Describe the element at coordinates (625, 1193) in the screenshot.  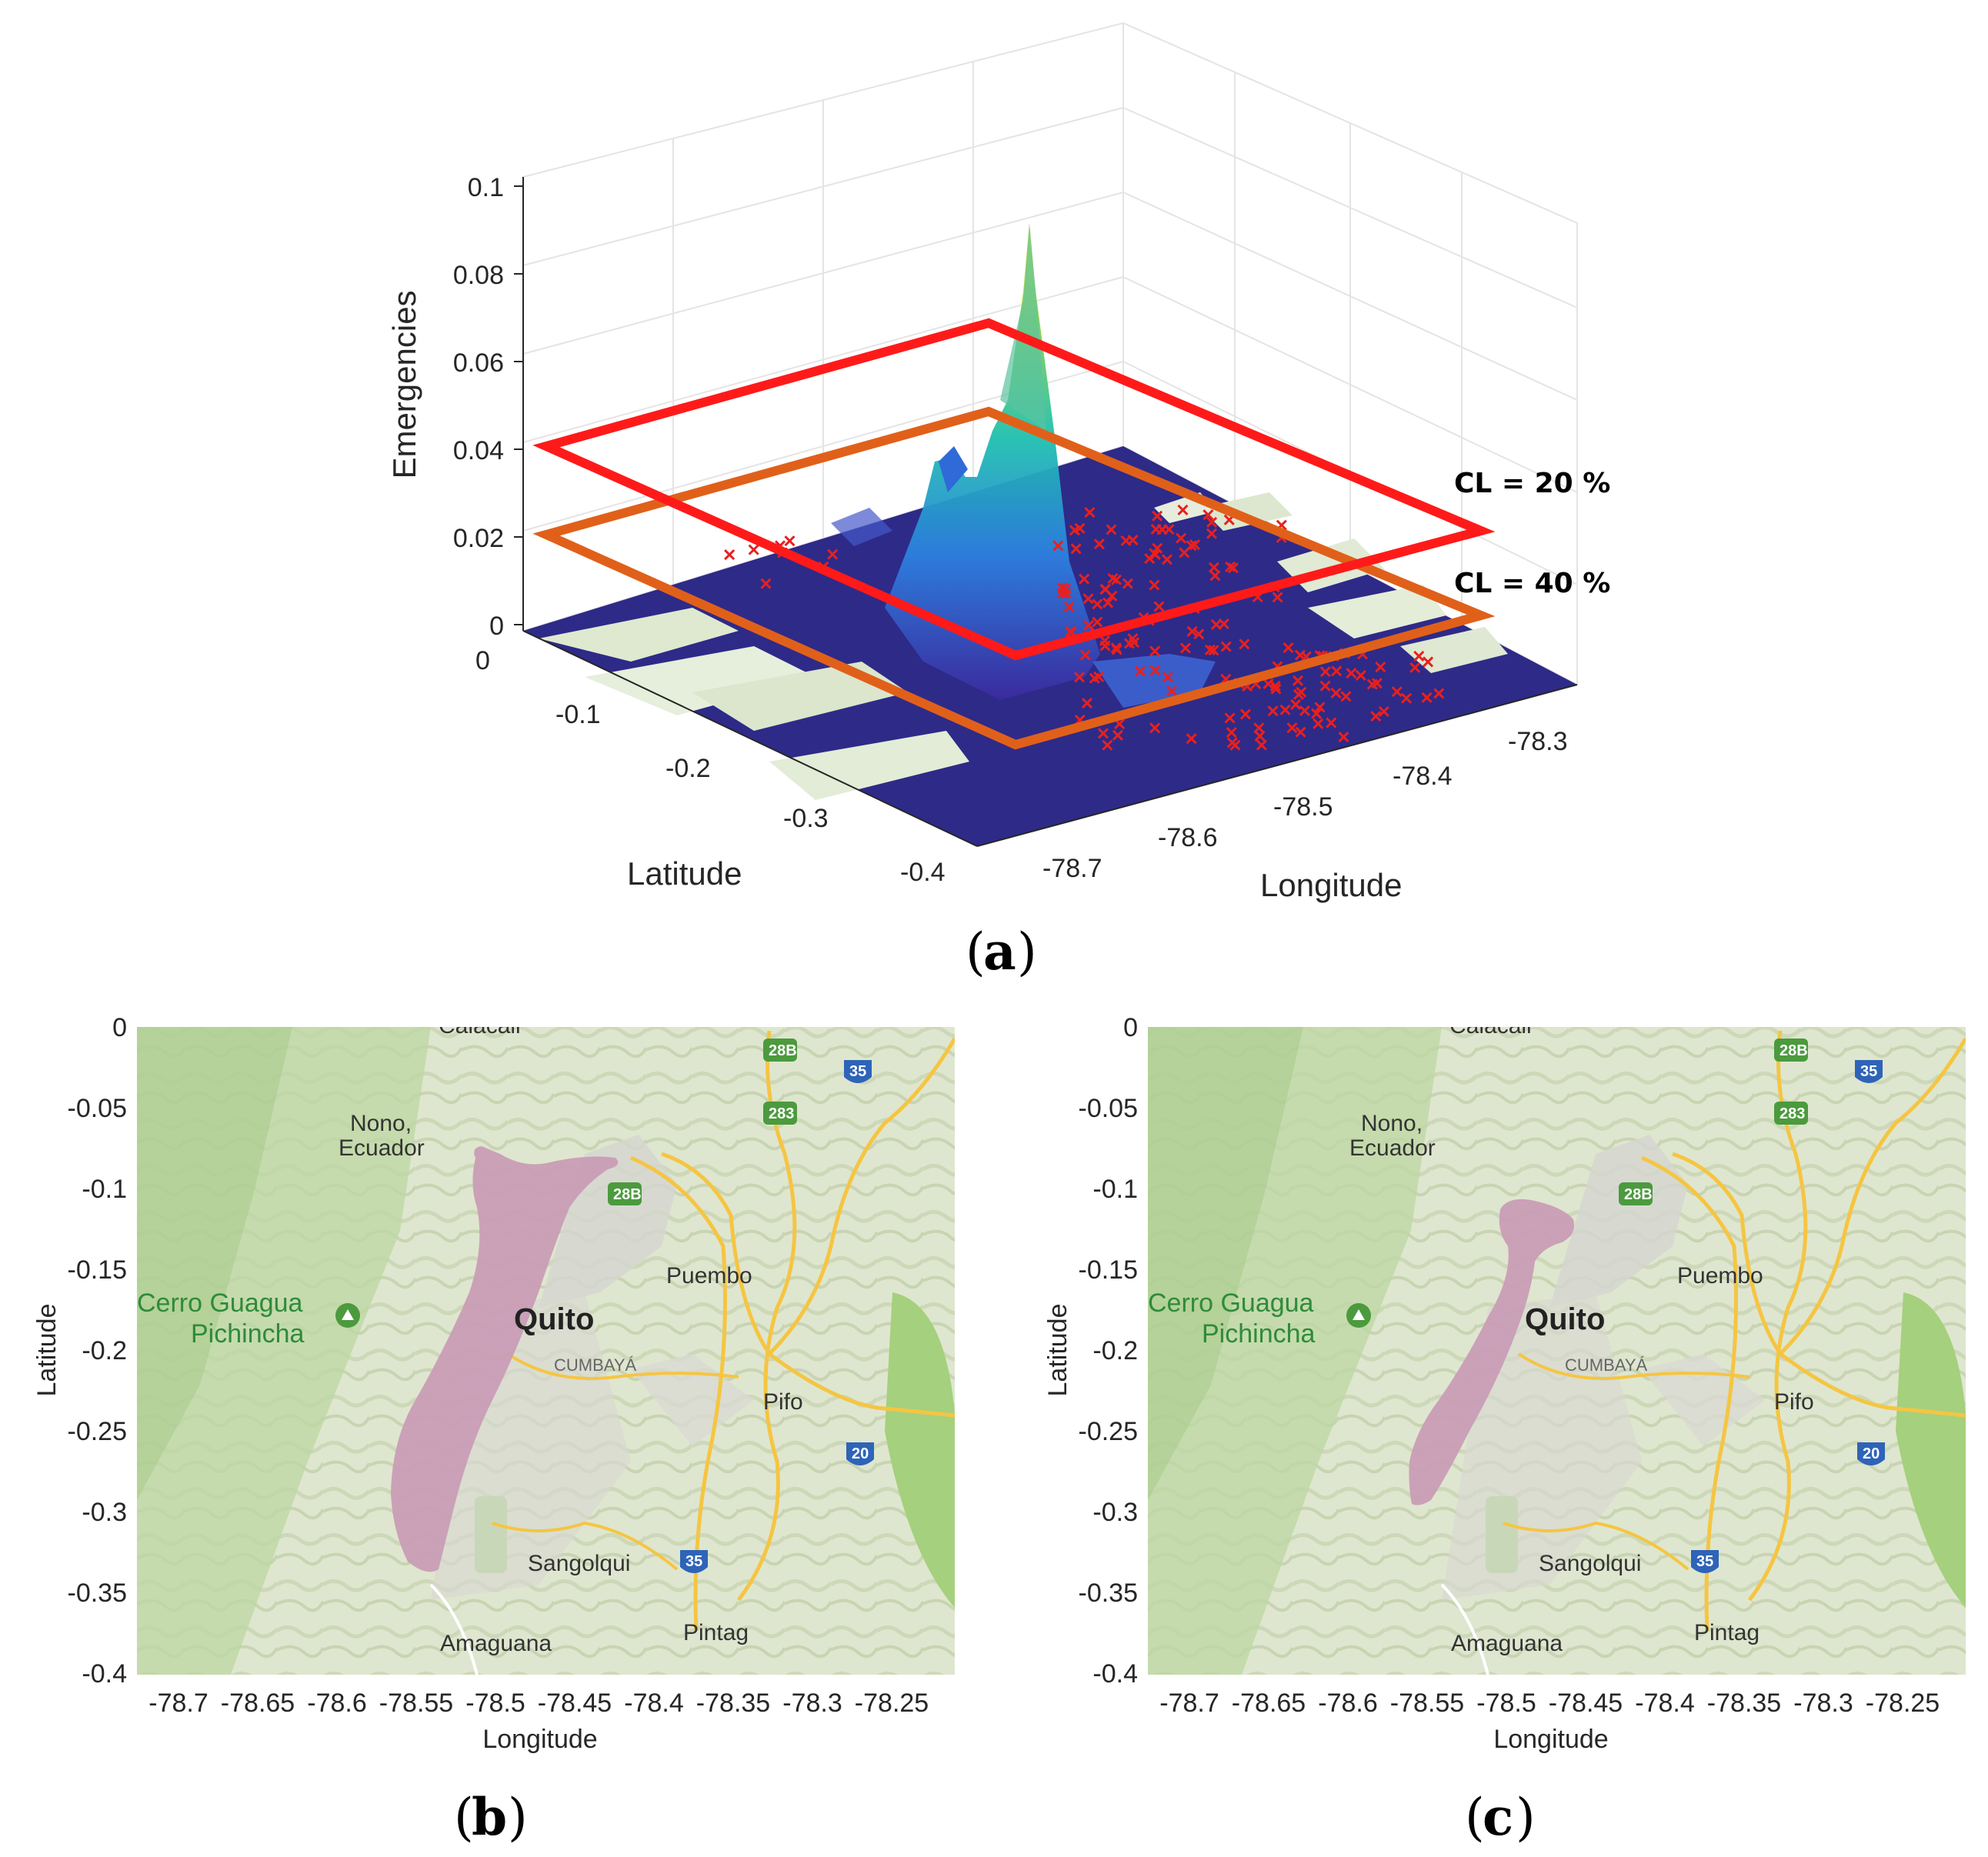
I see `shield-28b-mid` at that location.